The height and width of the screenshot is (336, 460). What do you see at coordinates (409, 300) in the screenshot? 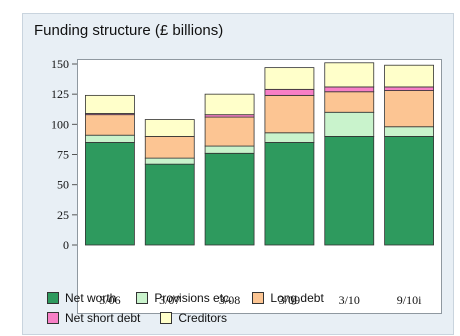
I see `x-tick-label: 9/10i` at bounding box center [409, 300].